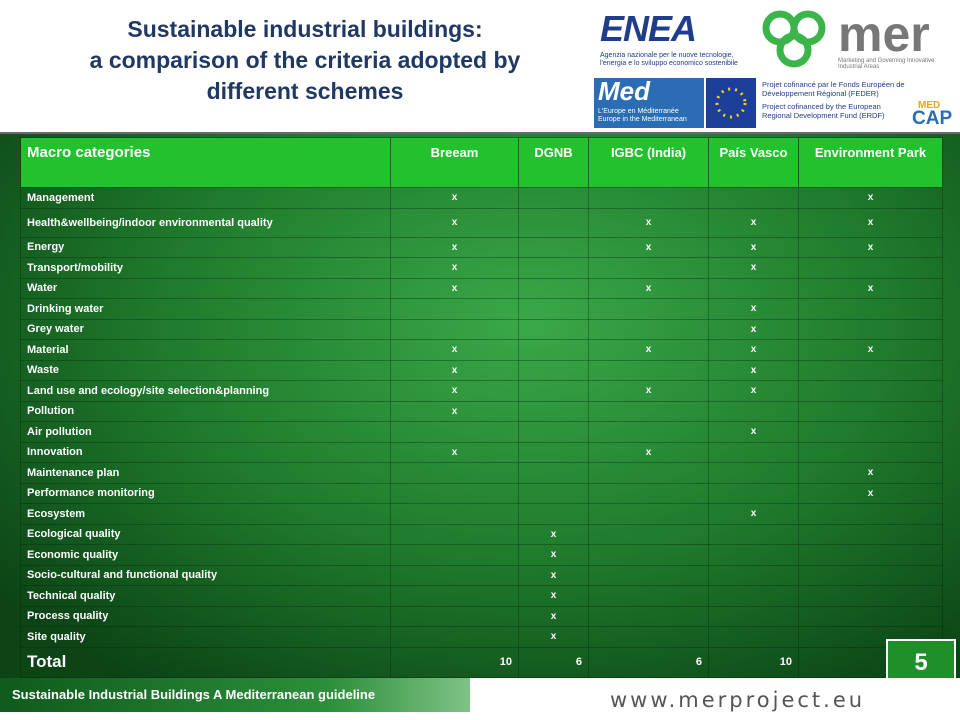  I want to click on table-row: Performance monitoring x, so click(481, 493).